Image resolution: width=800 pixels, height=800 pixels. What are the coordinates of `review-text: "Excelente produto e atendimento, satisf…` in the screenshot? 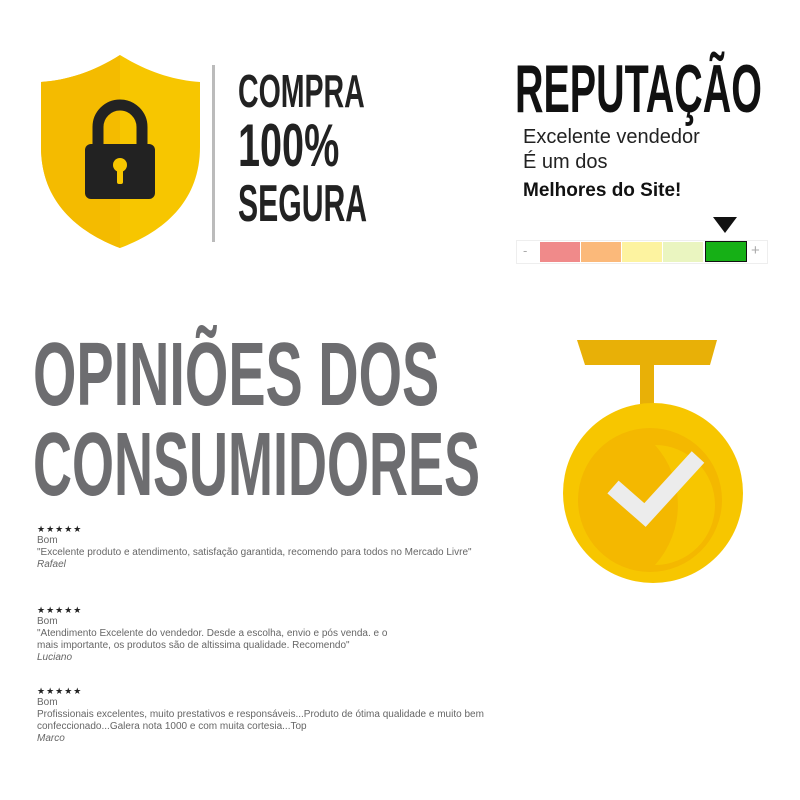 It's located at (254, 552).